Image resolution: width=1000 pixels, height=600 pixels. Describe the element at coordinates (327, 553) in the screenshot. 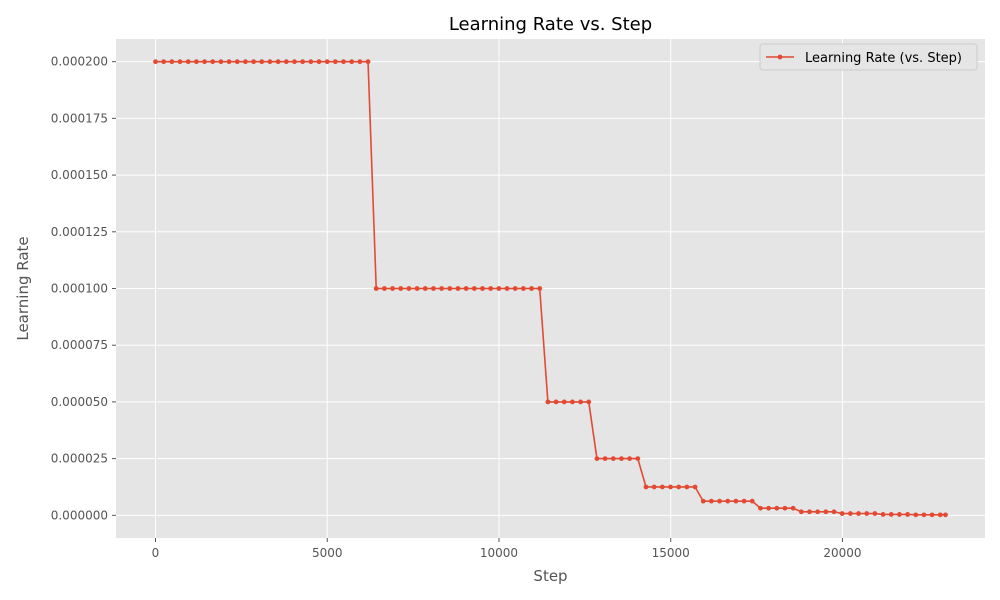

I see `x-tick-label: 5000` at that location.